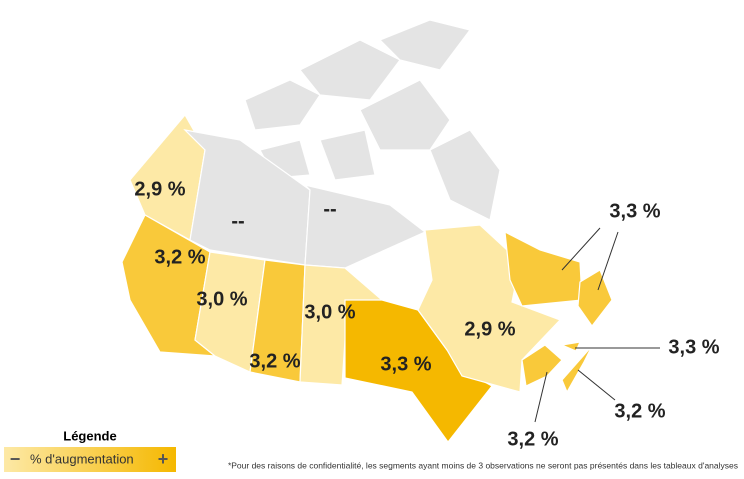 The height and width of the screenshot is (479, 744). I want to click on legend-minus: −, so click(15, 459).